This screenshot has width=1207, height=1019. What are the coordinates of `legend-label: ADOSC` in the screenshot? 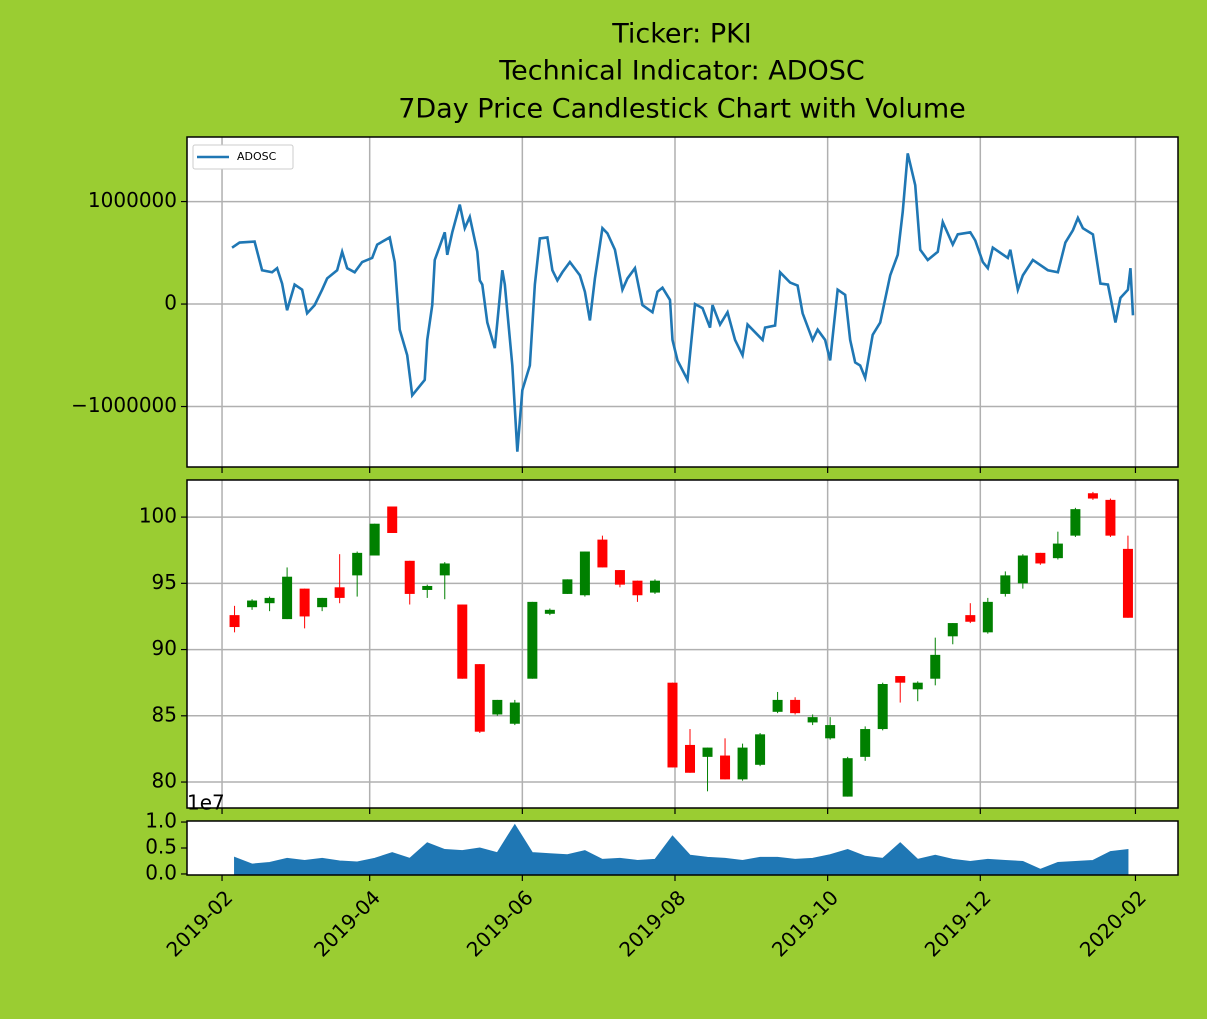 It's located at (257, 156).